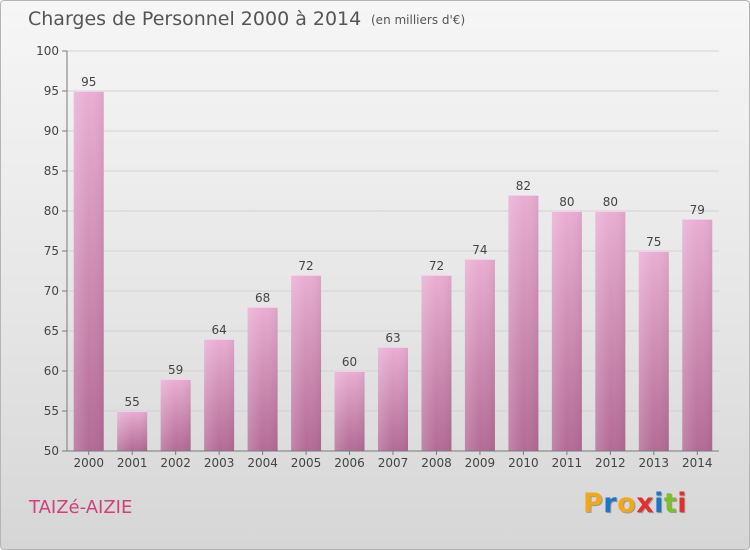 The height and width of the screenshot is (550, 750). What do you see at coordinates (51, 411) in the screenshot?
I see `y-tick-label: 55` at bounding box center [51, 411].